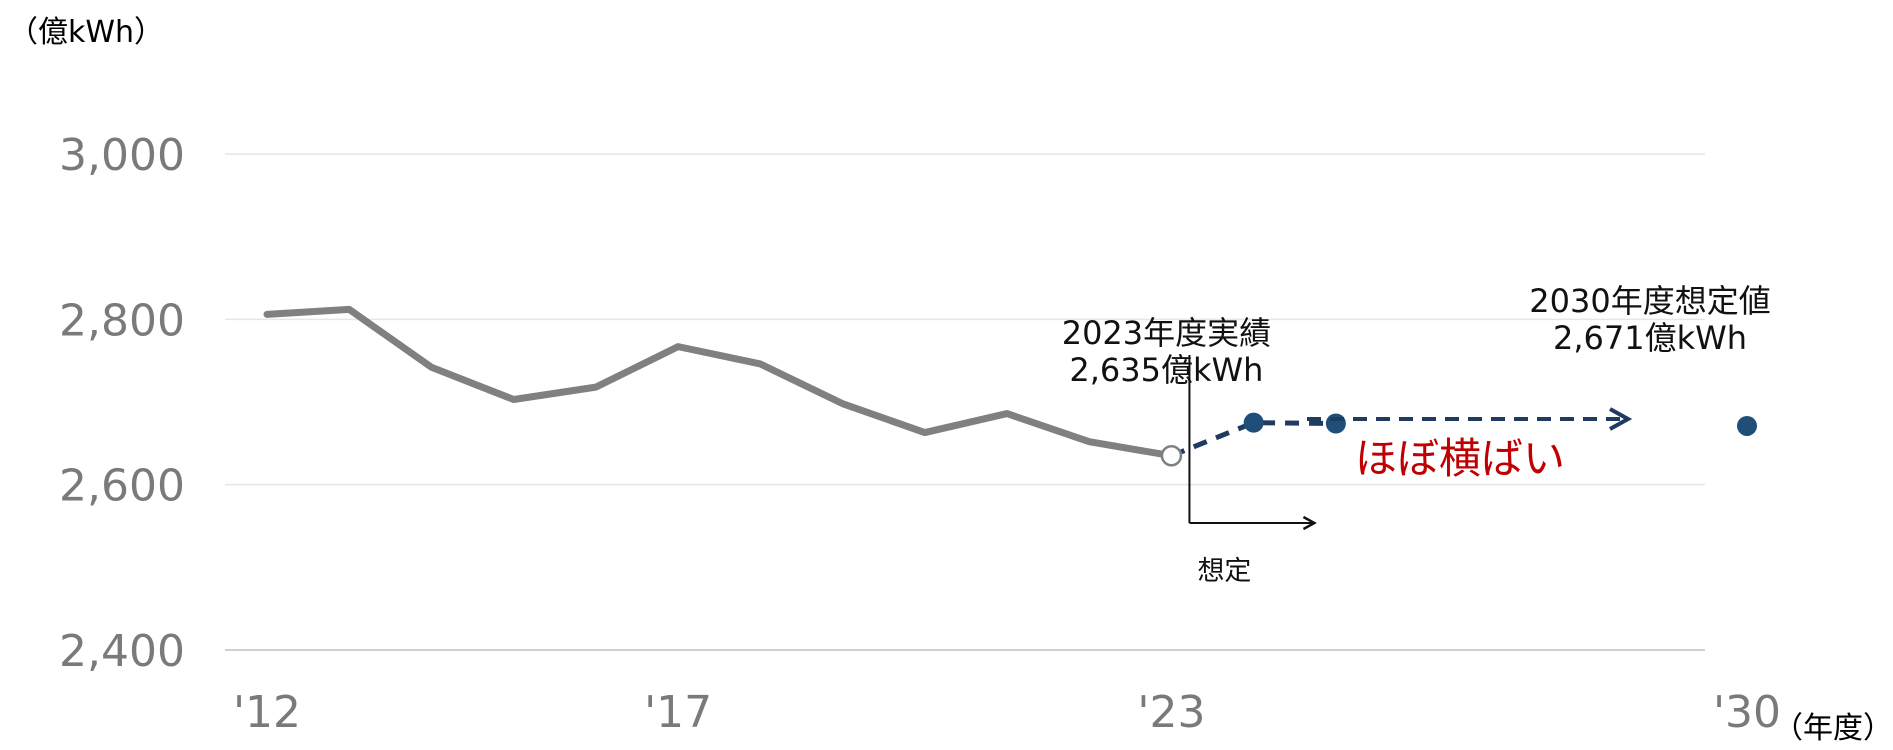  I want to click on x-tick-label: '17, so click(678, 712).